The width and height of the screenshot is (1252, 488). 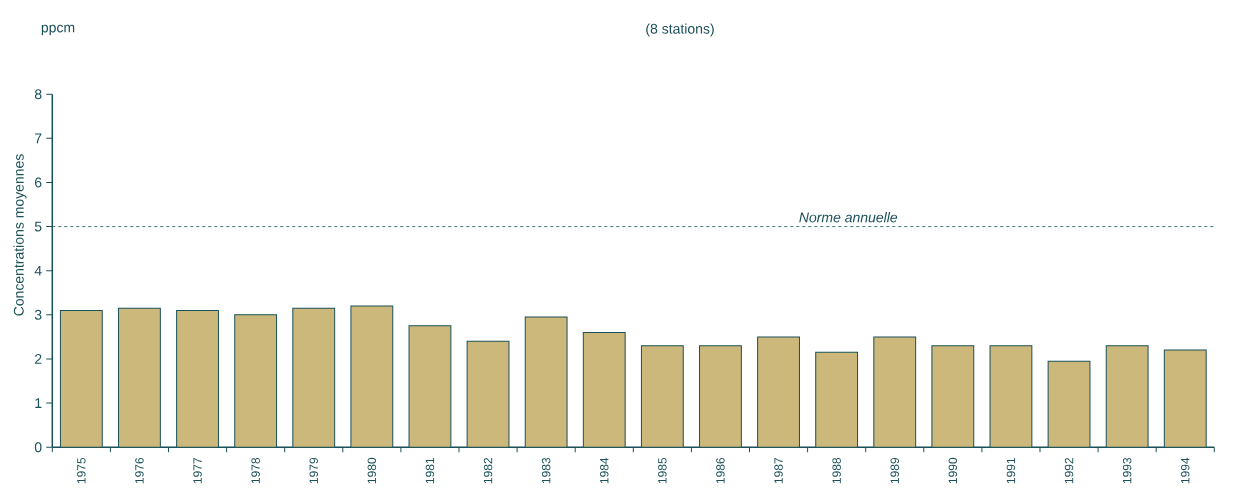 What do you see at coordinates (38, 314) in the screenshot?
I see `y-tick-label: 3` at bounding box center [38, 314].